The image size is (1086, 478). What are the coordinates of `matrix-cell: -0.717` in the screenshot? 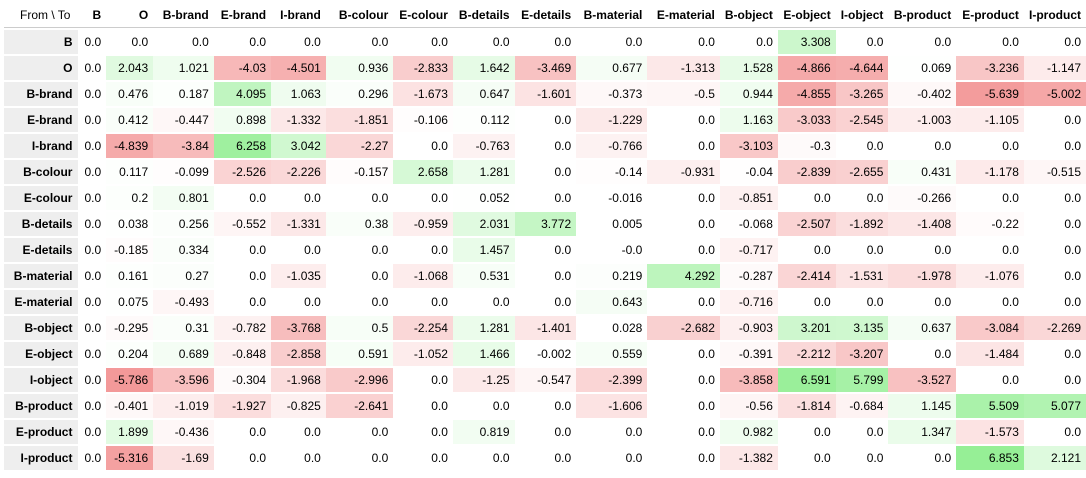 It's located at (748, 250).